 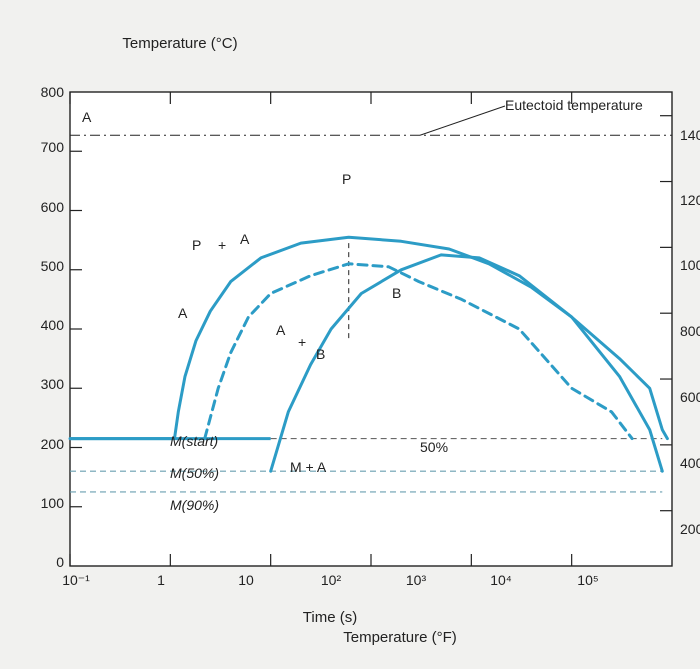 I want to click on y-right-axis-title: Temperature (°F), so click(x=400, y=637).